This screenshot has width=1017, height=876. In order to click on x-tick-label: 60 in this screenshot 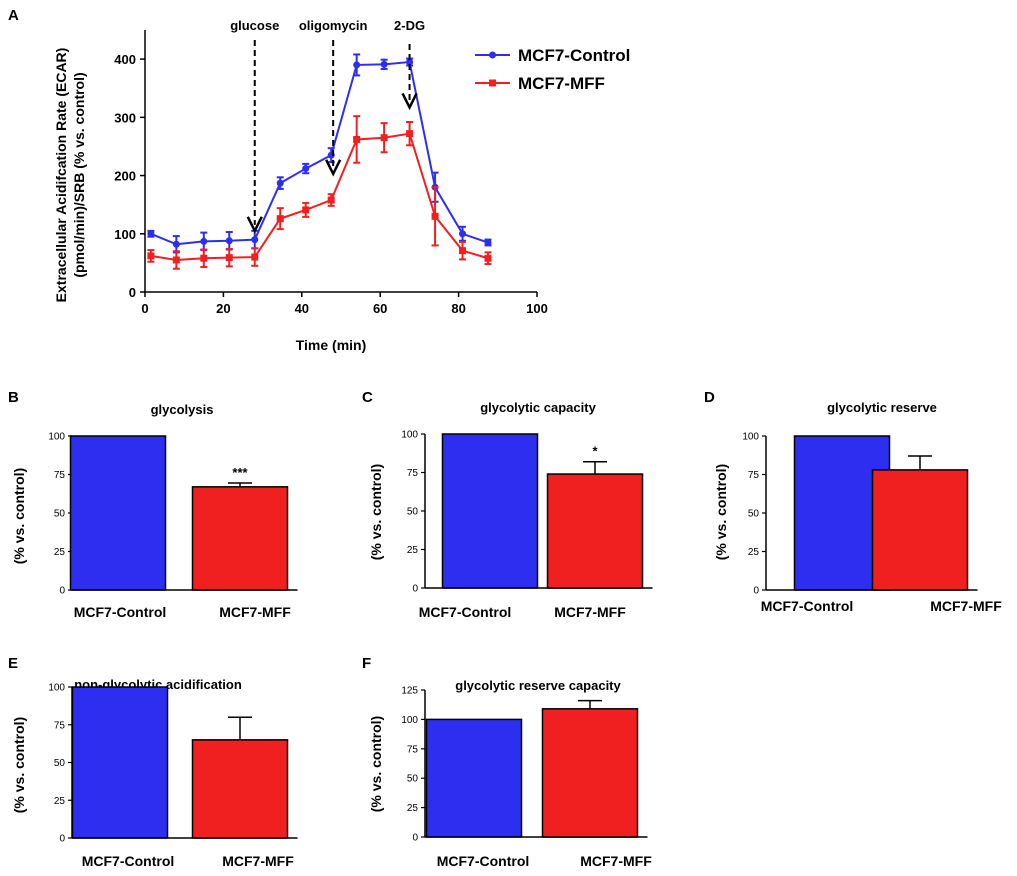, I will do `click(380, 308)`.